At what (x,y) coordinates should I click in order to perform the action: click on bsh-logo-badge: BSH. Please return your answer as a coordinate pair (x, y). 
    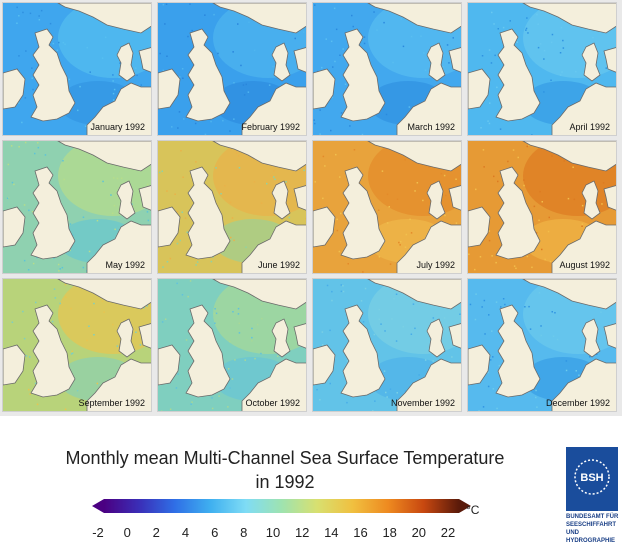
    Looking at the image, I should click on (591, 478).